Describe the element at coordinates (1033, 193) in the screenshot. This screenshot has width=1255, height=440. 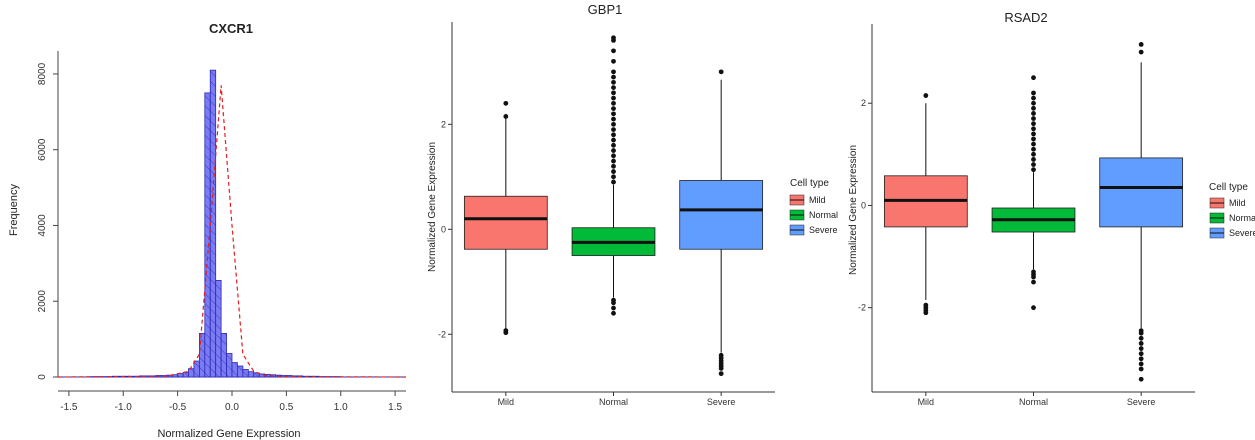
I see `rsad2-box-normal` at that location.